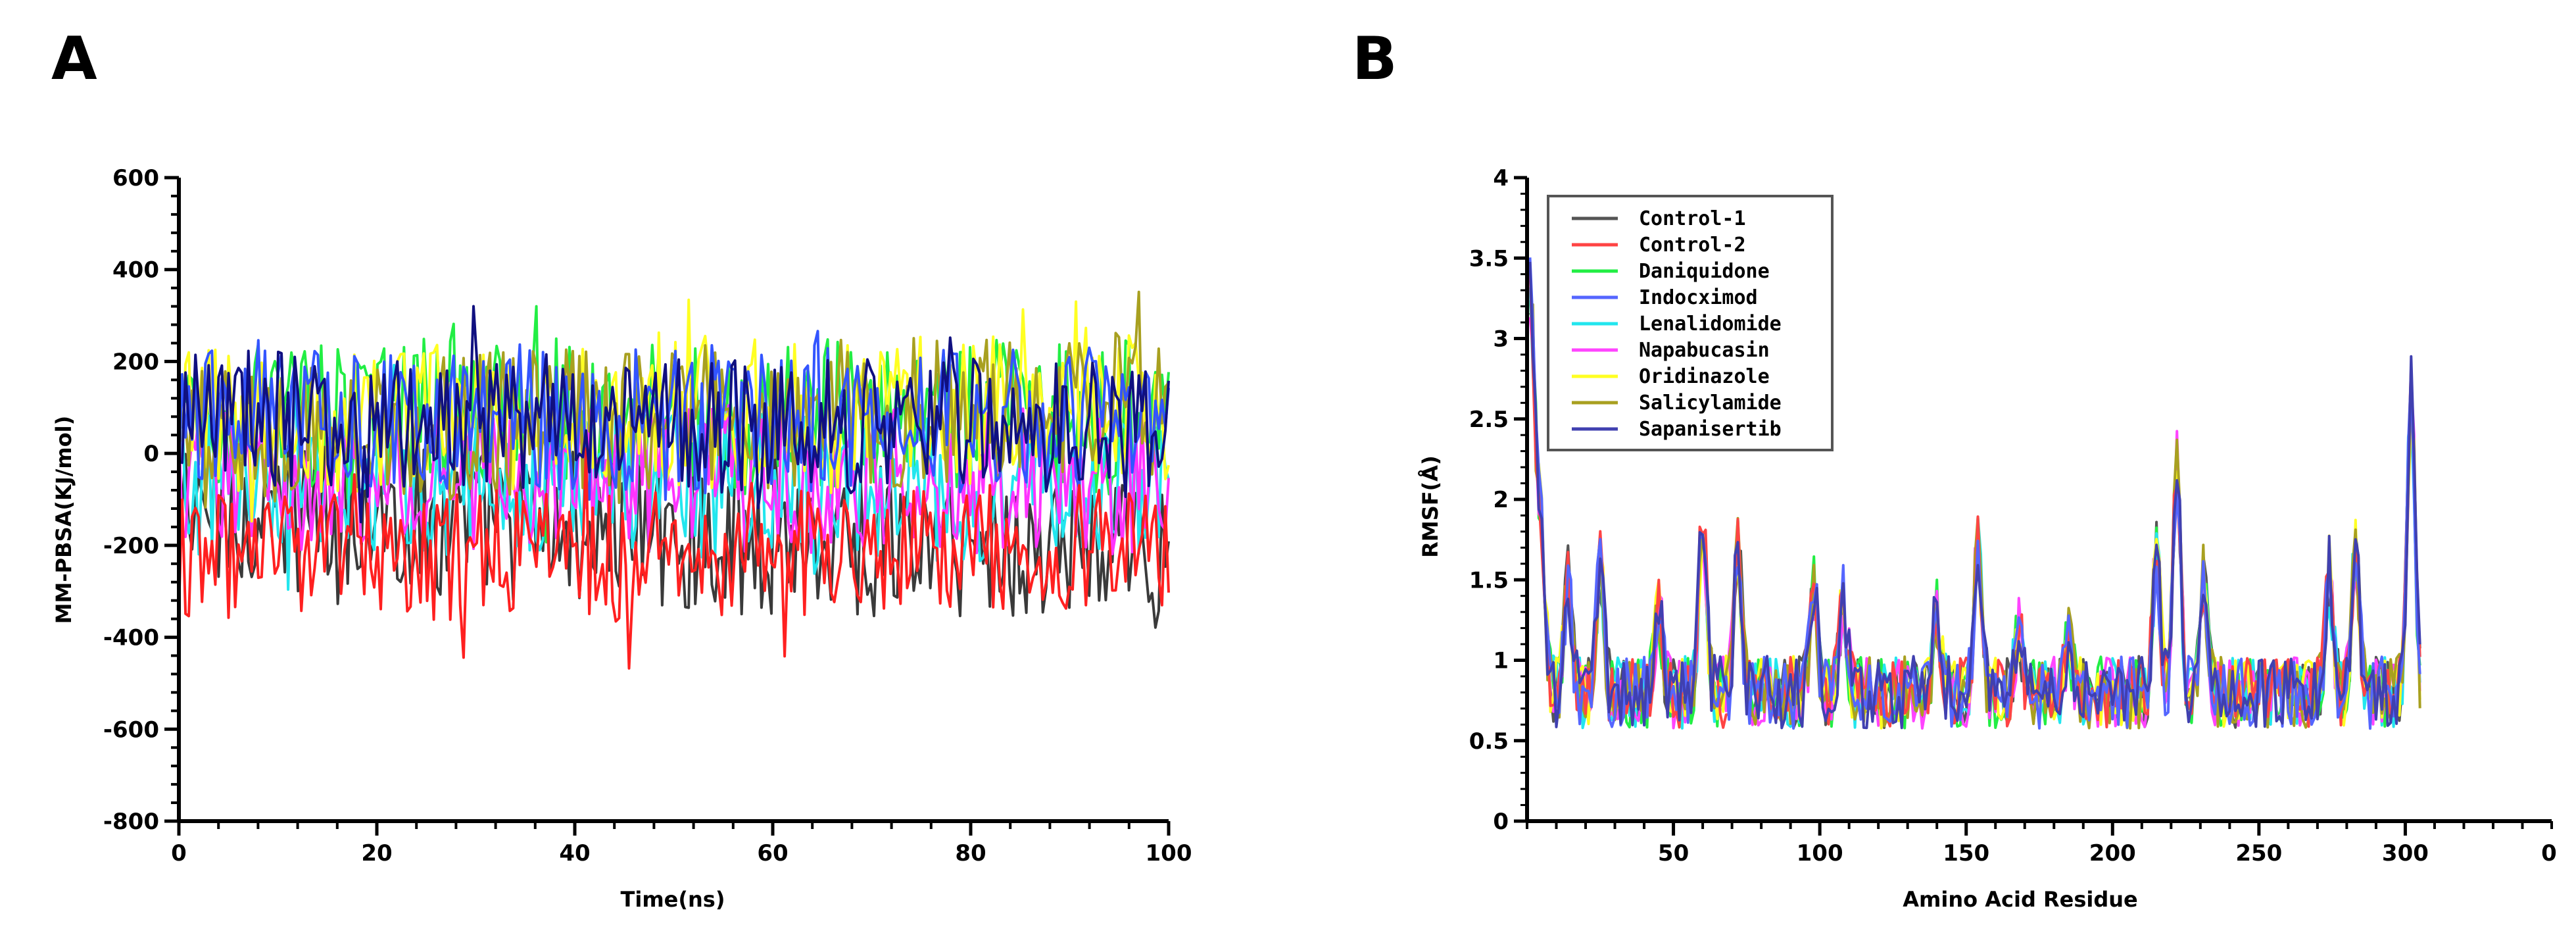 The width and height of the screenshot is (2576, 931). What do you see at coordinates (1501, 500) in the screenshot?
I see `chart-b-y-tick-label: 2` at bounding box center [1501, 500].